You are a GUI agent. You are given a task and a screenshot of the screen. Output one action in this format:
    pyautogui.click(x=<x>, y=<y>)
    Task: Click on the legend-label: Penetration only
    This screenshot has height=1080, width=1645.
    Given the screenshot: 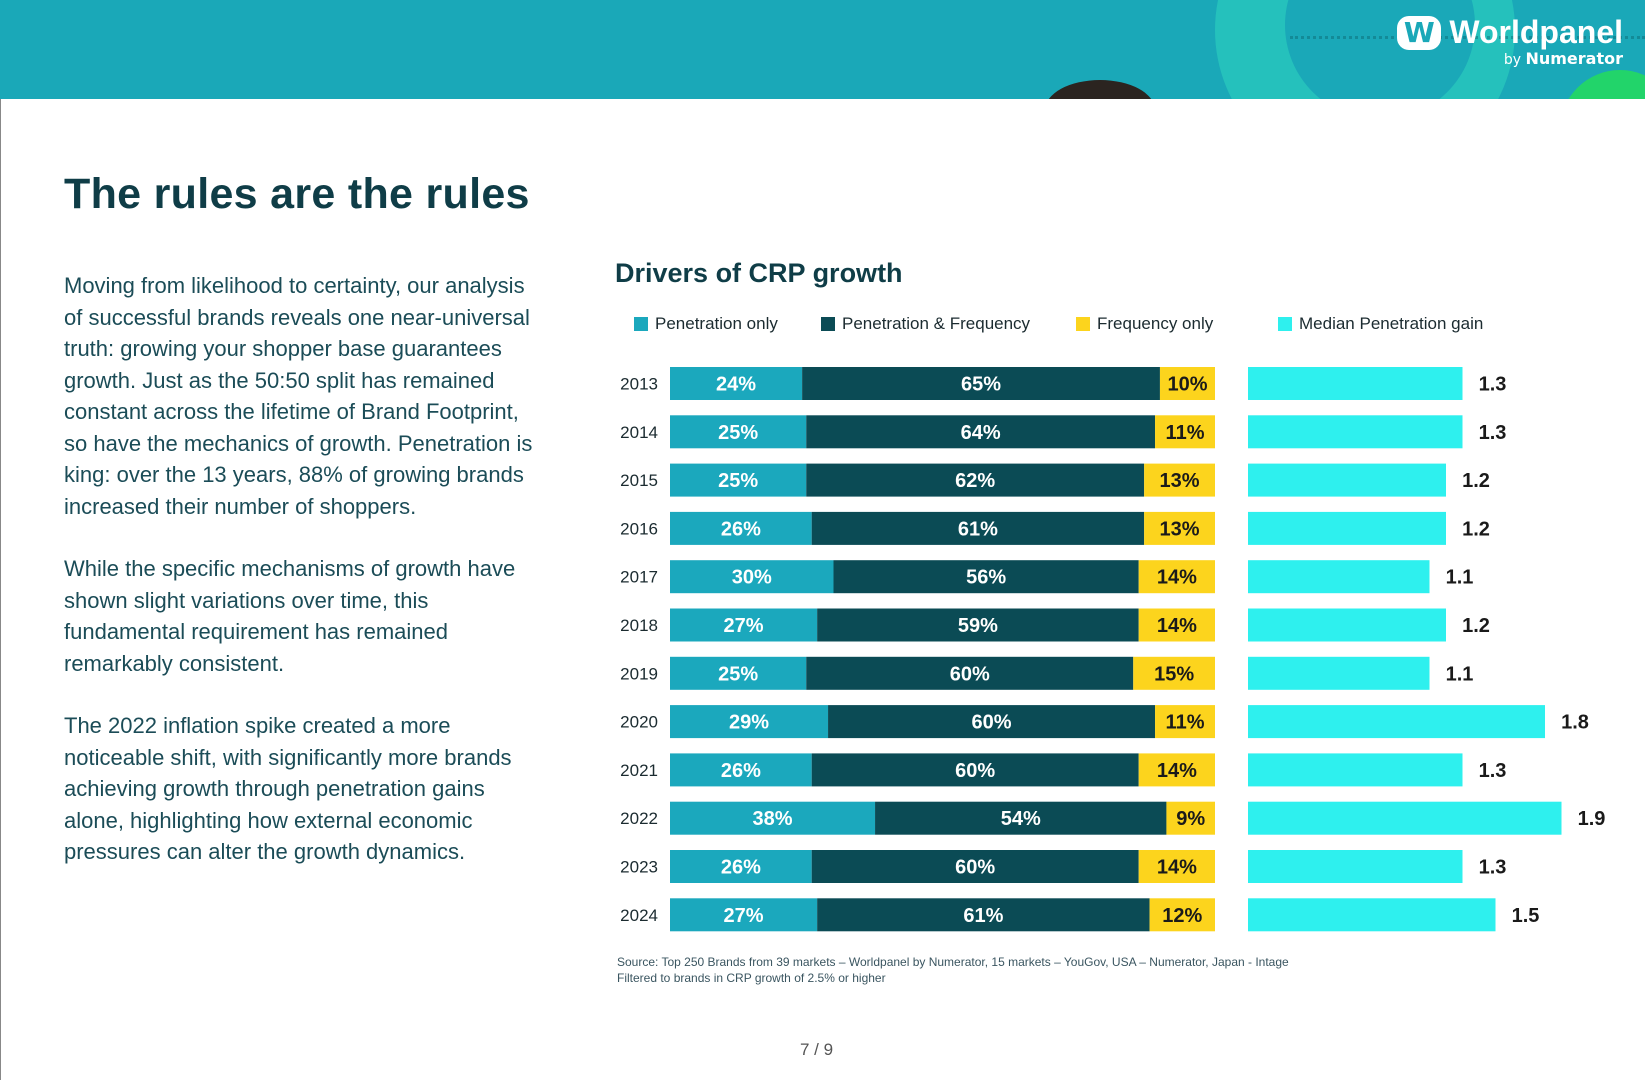 What is the action you would take?
    pyautogui.click(x=716, y=323)
    